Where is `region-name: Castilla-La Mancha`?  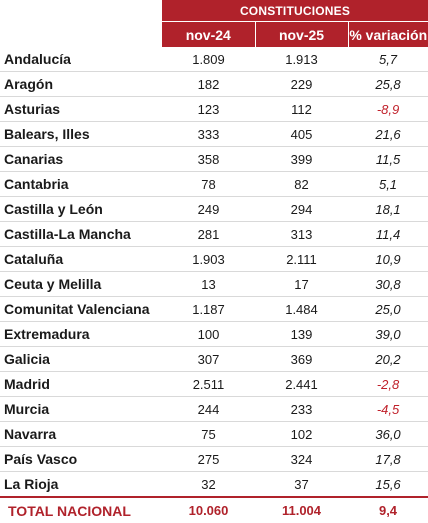
region-name: Castilla-La Mancha is located at coordinates (81, 234).